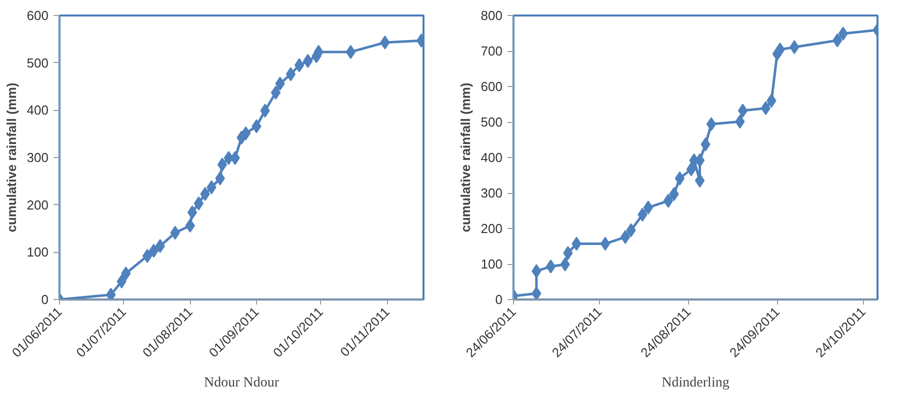 The width and height of the screenshot is (908, 401). What do you see at coordinates (696, 383) in the screenshot?
I see `text: Ndinderling` at bounding box center [696, 383].